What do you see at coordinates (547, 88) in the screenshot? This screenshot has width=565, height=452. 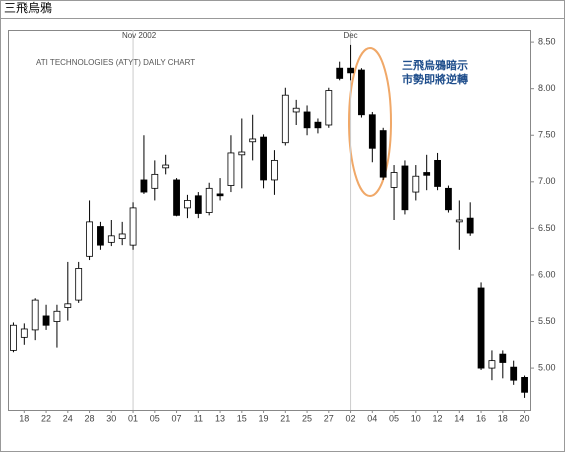 I see `y-tick-label: 8.00` at bounding box center [547, 88].